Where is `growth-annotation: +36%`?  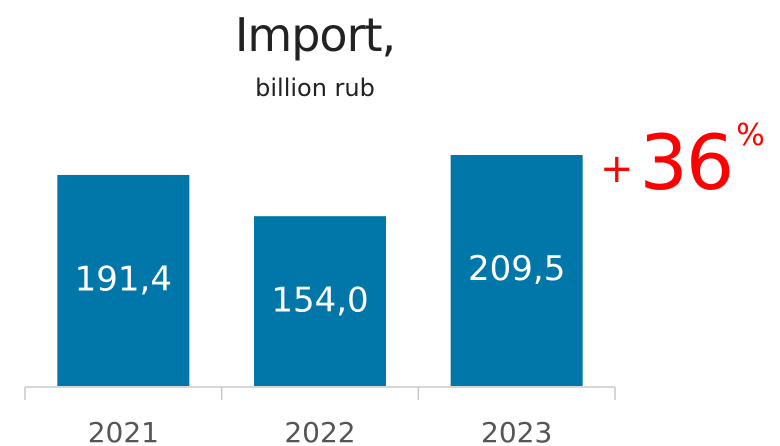
growth-annotation: +36% is located at coordinates (682, 162).